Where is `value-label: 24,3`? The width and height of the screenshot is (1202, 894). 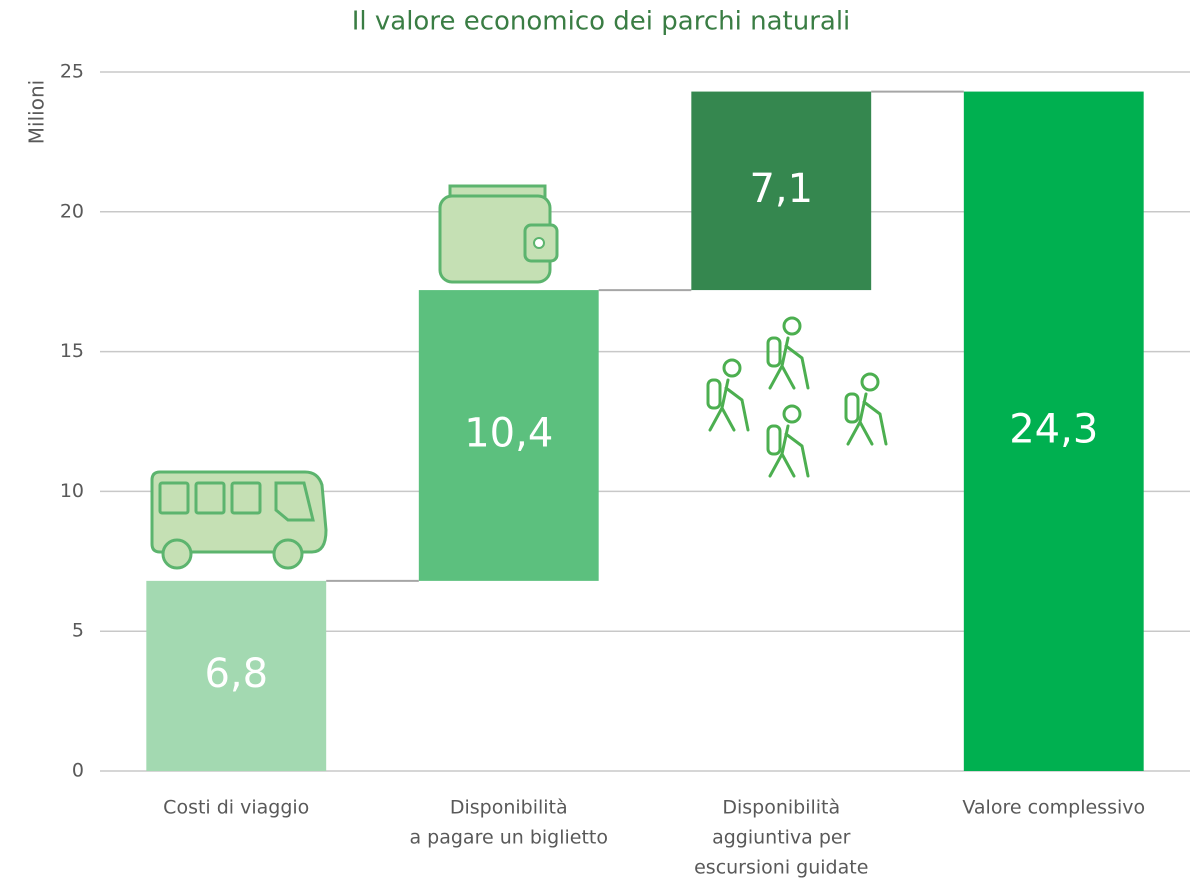 value-label: 24,3 is located at coordinates (1053, 429).